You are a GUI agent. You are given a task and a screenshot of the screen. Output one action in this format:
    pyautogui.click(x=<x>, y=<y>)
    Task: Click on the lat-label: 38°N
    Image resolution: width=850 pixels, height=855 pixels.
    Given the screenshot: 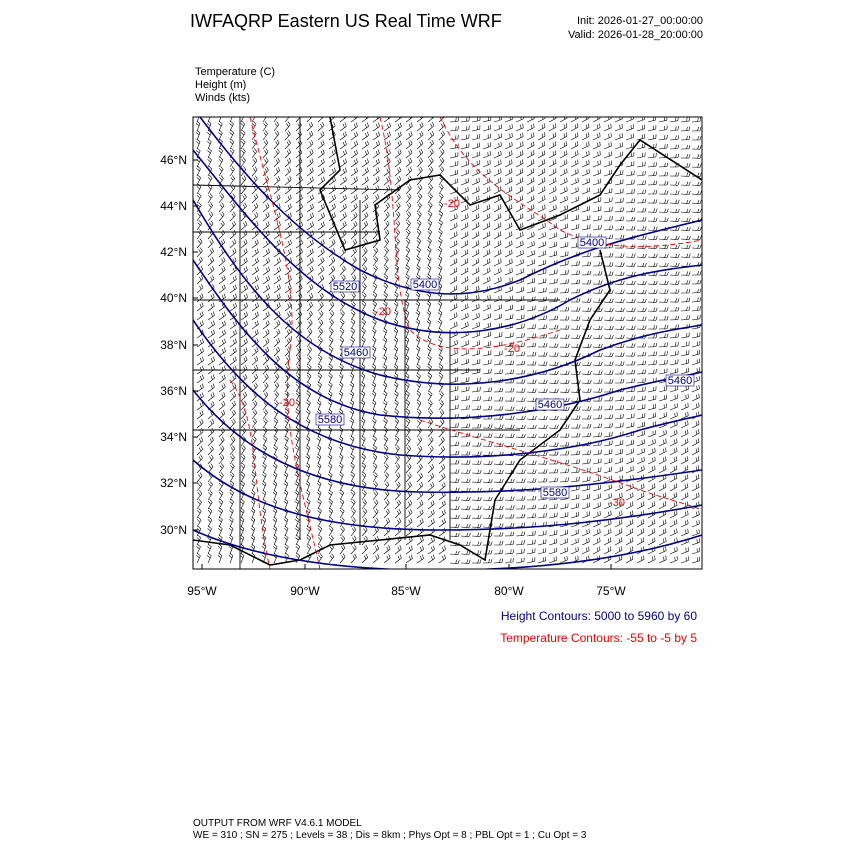 What is the action you would take?
    pyautogui.click(x=173, y=345)
    